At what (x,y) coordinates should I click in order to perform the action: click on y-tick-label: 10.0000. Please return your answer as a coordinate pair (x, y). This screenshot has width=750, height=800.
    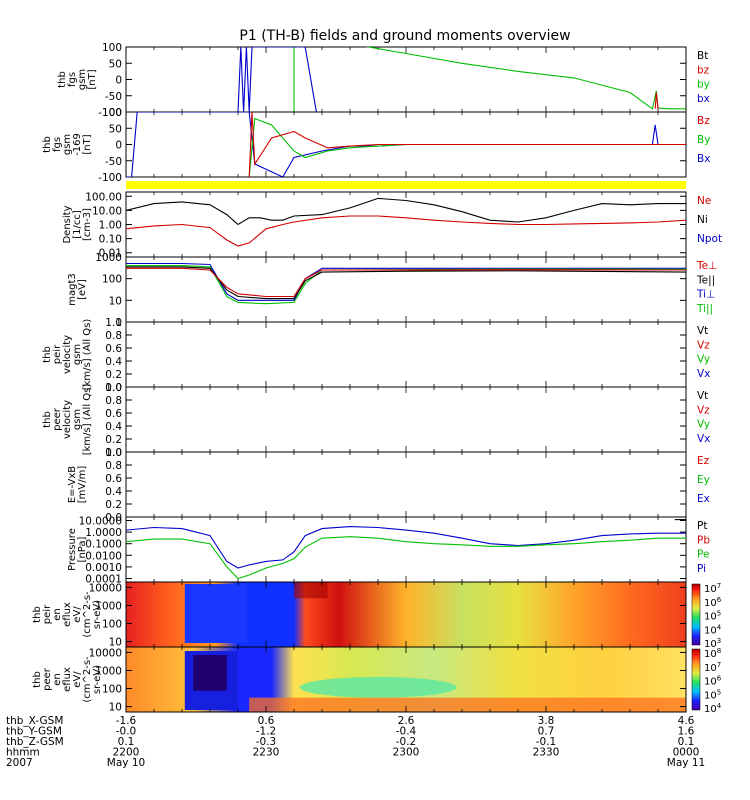
    Looking at the image, I should click on (100, 521).